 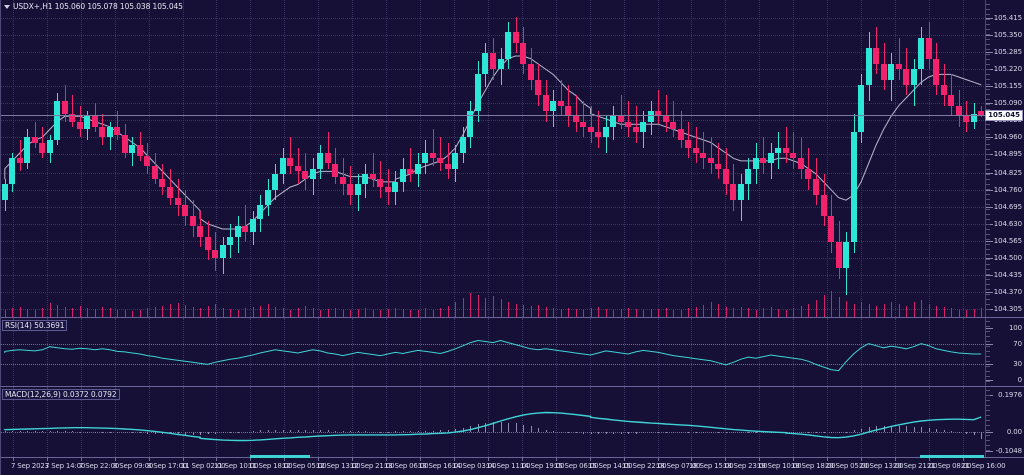 I want to click on time-axis-label: 15 Sep 22:00, so click(x=644, y=466).